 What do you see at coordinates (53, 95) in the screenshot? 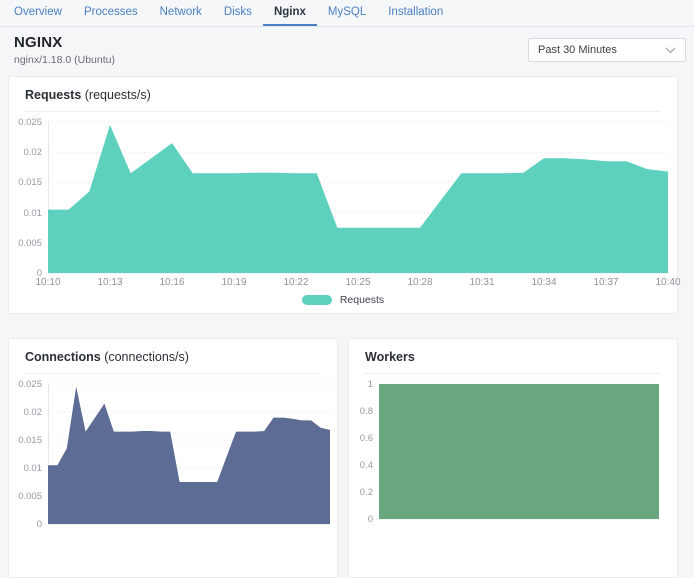
I see `chart-title: Requests` at bounding box center [53, 95].